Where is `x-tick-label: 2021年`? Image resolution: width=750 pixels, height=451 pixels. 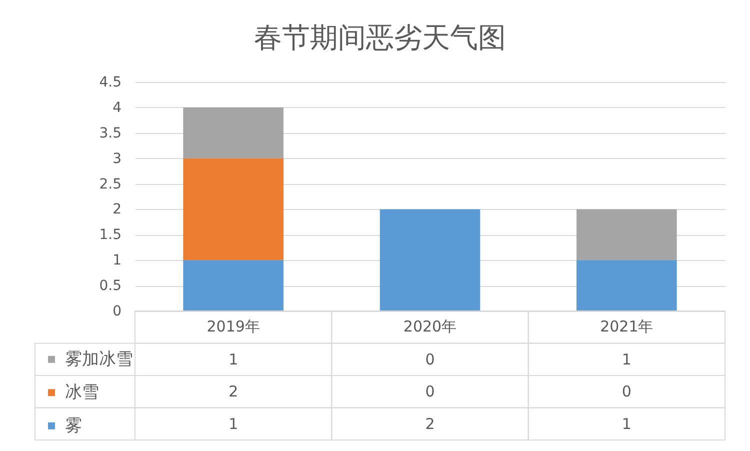 x-tick-label: 2021年 is located at coordinates (627, 327).